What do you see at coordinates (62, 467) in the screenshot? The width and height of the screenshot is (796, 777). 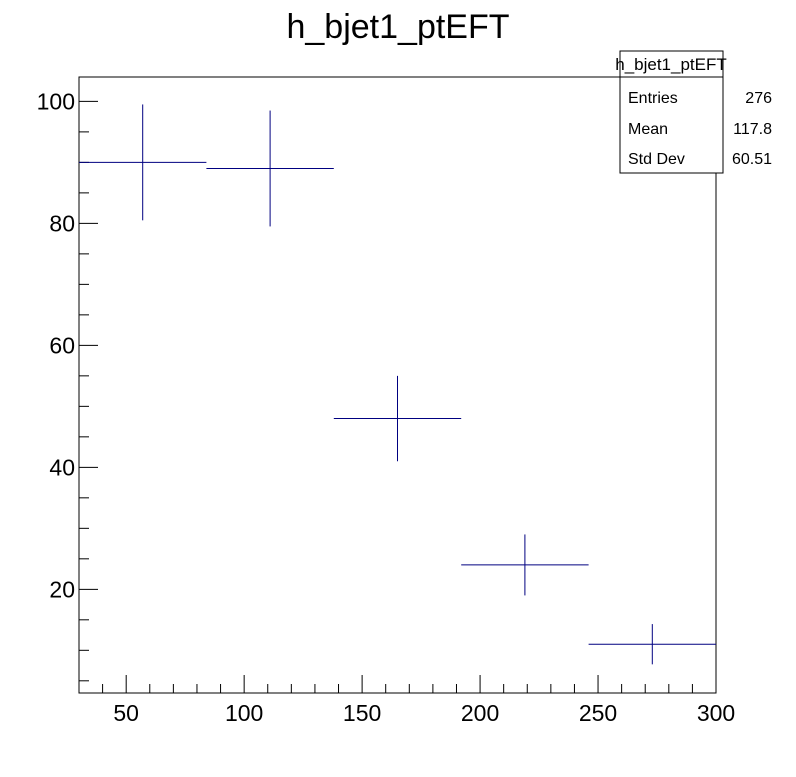 I see `y-tick-label: 40` at bounding box center [62, 467].